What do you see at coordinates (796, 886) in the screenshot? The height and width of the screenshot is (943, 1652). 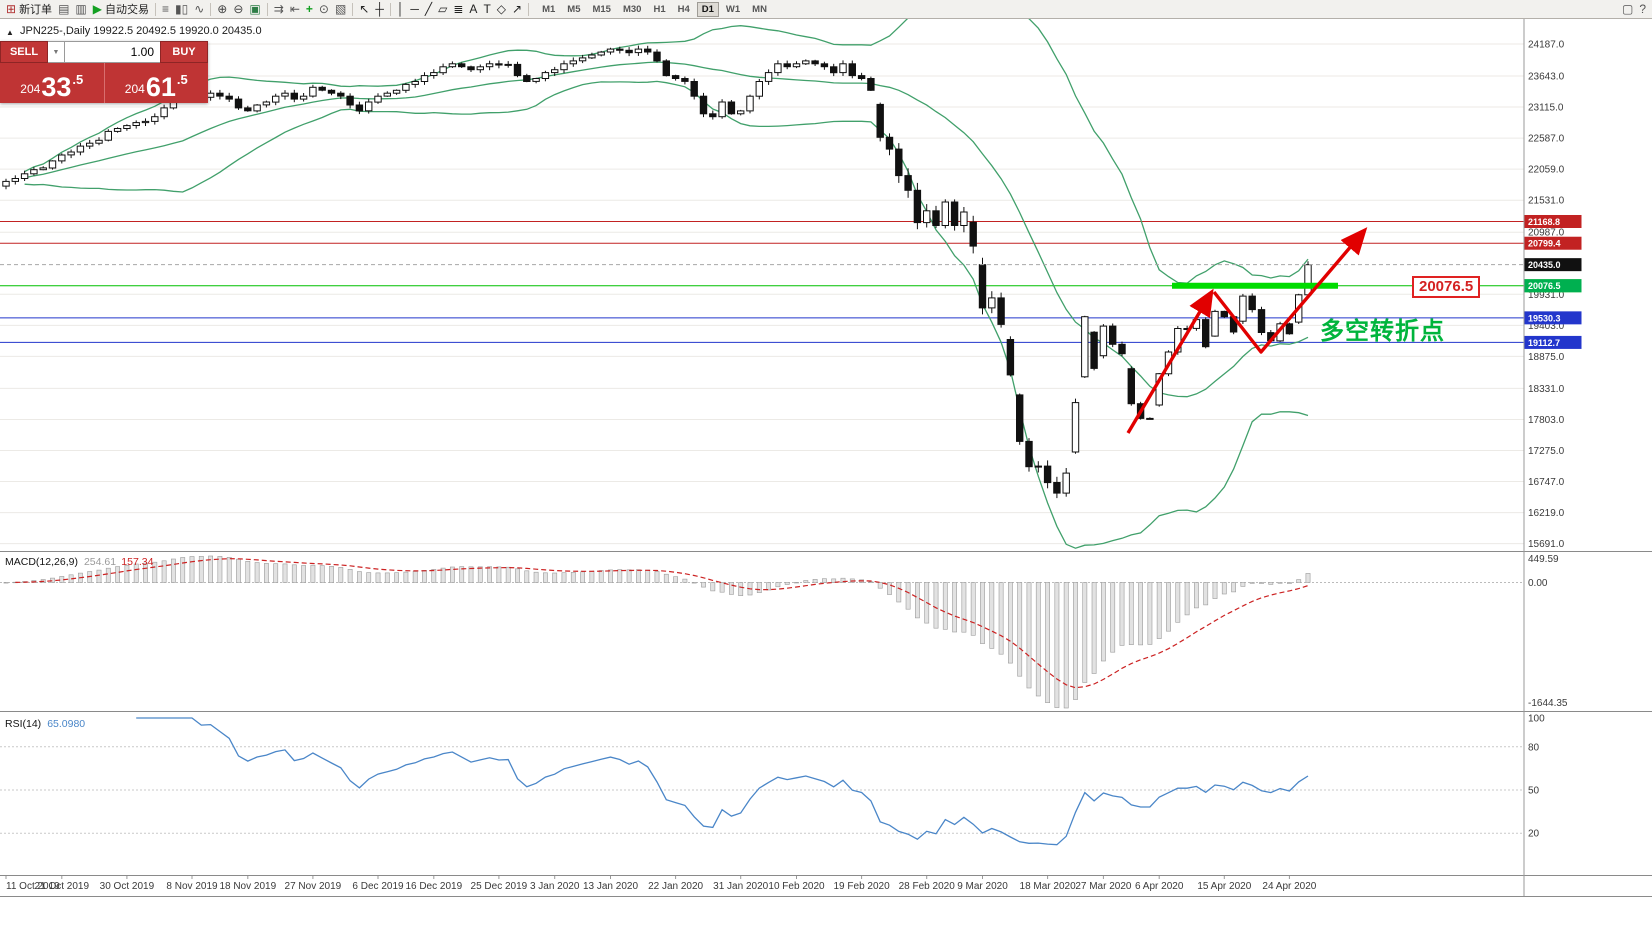 I see `svg-text: 10 Feb 2020` at bounding box center [796, 886].